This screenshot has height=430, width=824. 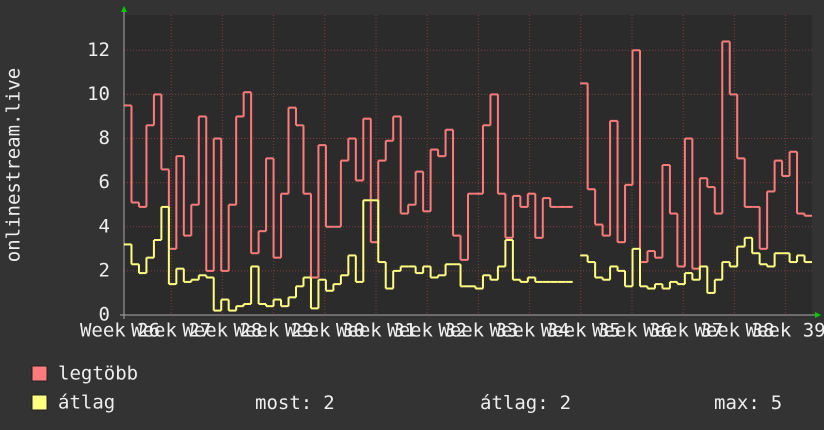 What do you see at coordinates (785, 331) in the screenshot?
I see `x-tick-label: Week 39` at bounding box center [785, 331].